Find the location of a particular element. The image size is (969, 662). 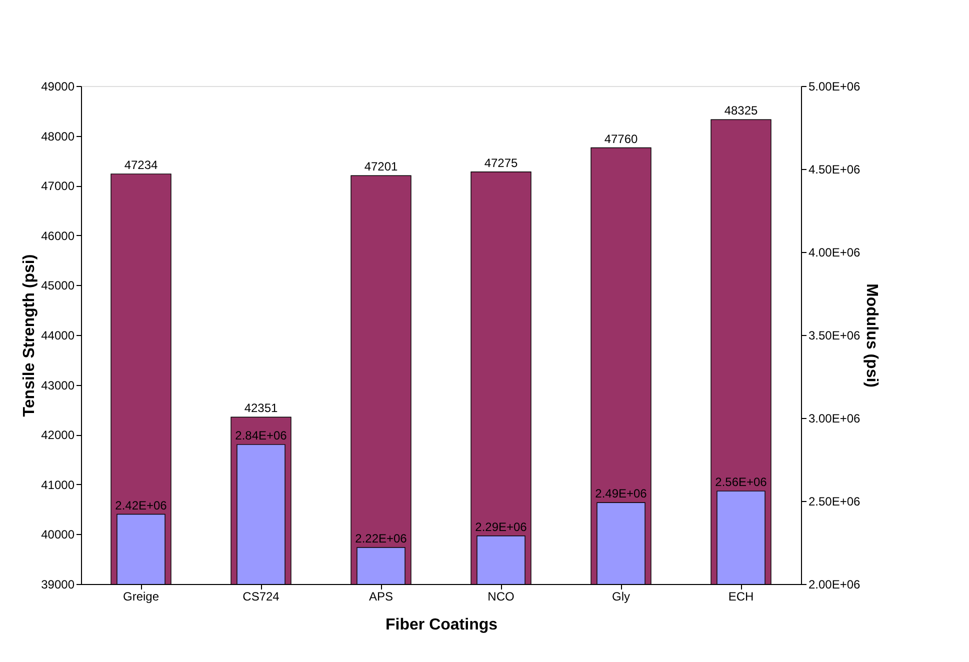

x-tick-label: CS724 is located at coordinates (261, 597).